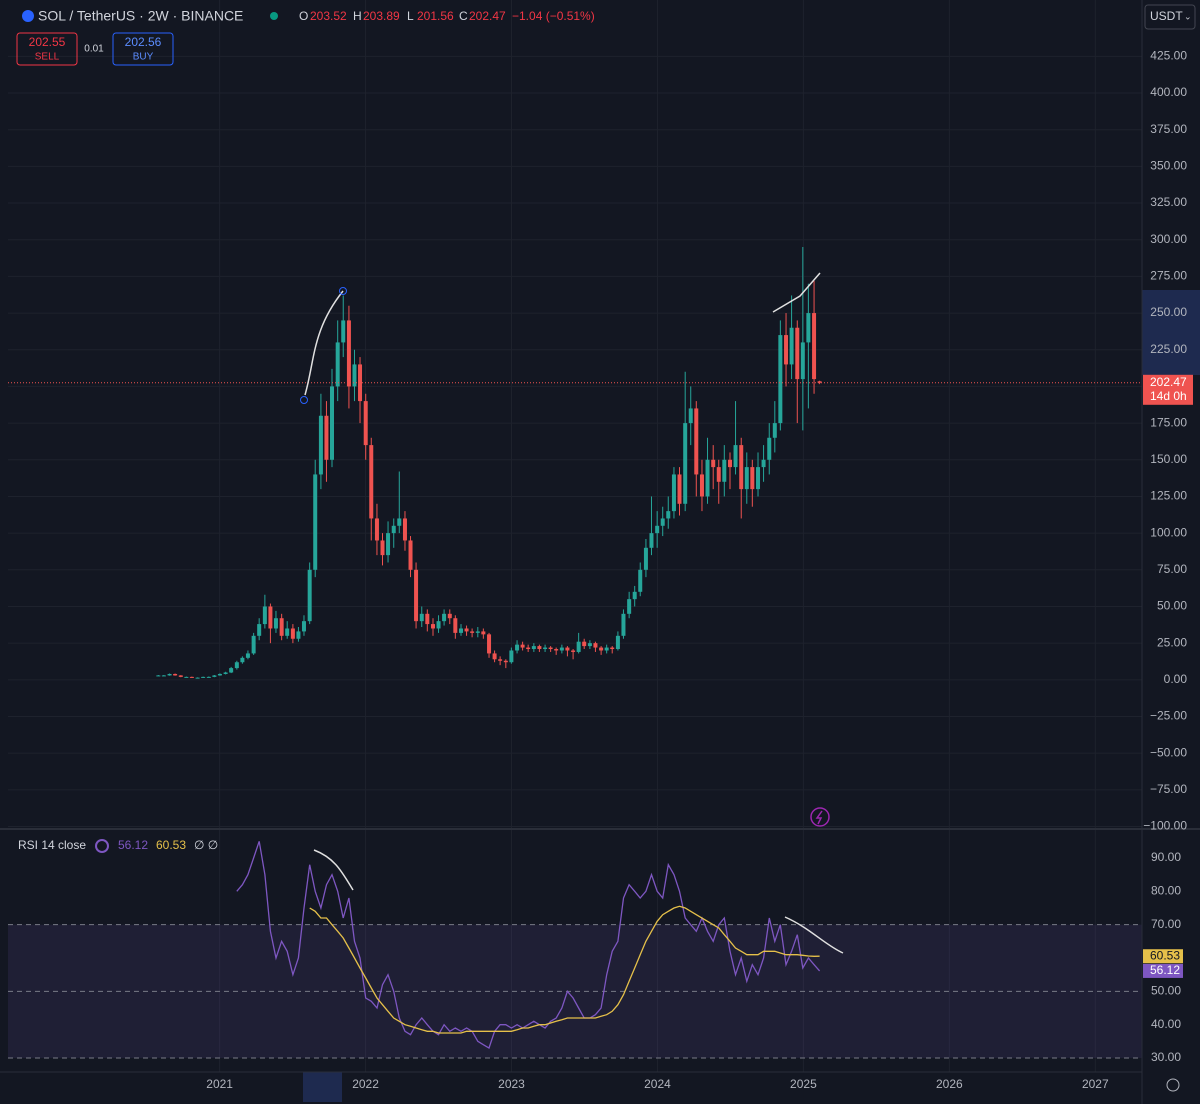  I want to click on settings-icon, so click(1173, 1085).